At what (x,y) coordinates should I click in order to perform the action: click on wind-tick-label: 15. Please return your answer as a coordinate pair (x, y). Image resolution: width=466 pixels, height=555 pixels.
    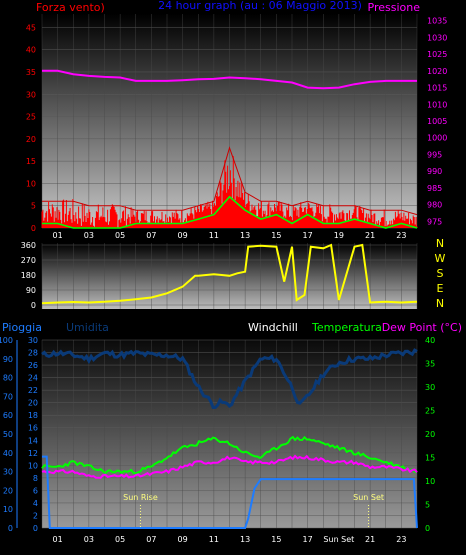
    Looking at the image, I should click on (31, 161).